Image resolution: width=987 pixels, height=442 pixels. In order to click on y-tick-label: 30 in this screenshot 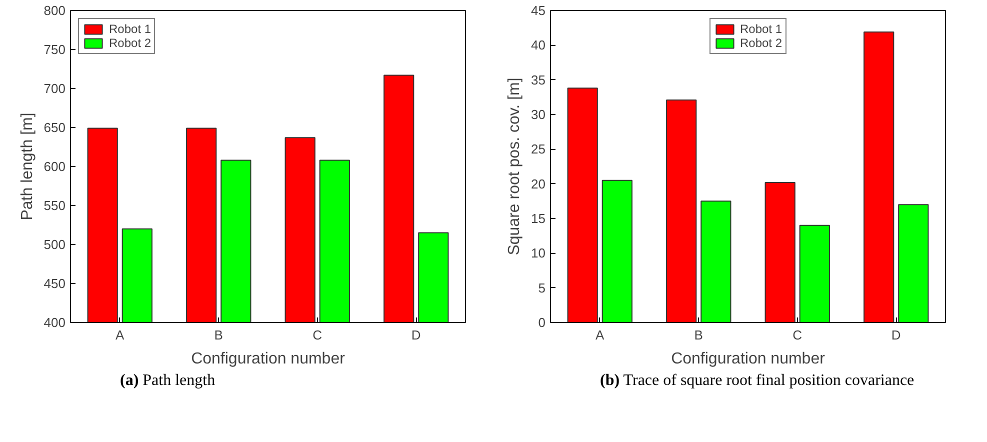, I will do `click(538, 114)`.